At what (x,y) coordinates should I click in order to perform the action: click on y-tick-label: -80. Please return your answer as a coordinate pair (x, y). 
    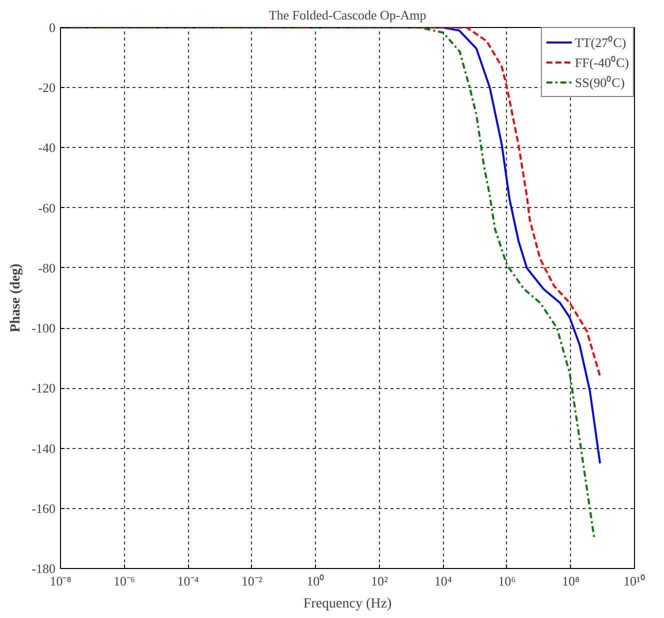
    Looking at the image, I should click on (47, 268).